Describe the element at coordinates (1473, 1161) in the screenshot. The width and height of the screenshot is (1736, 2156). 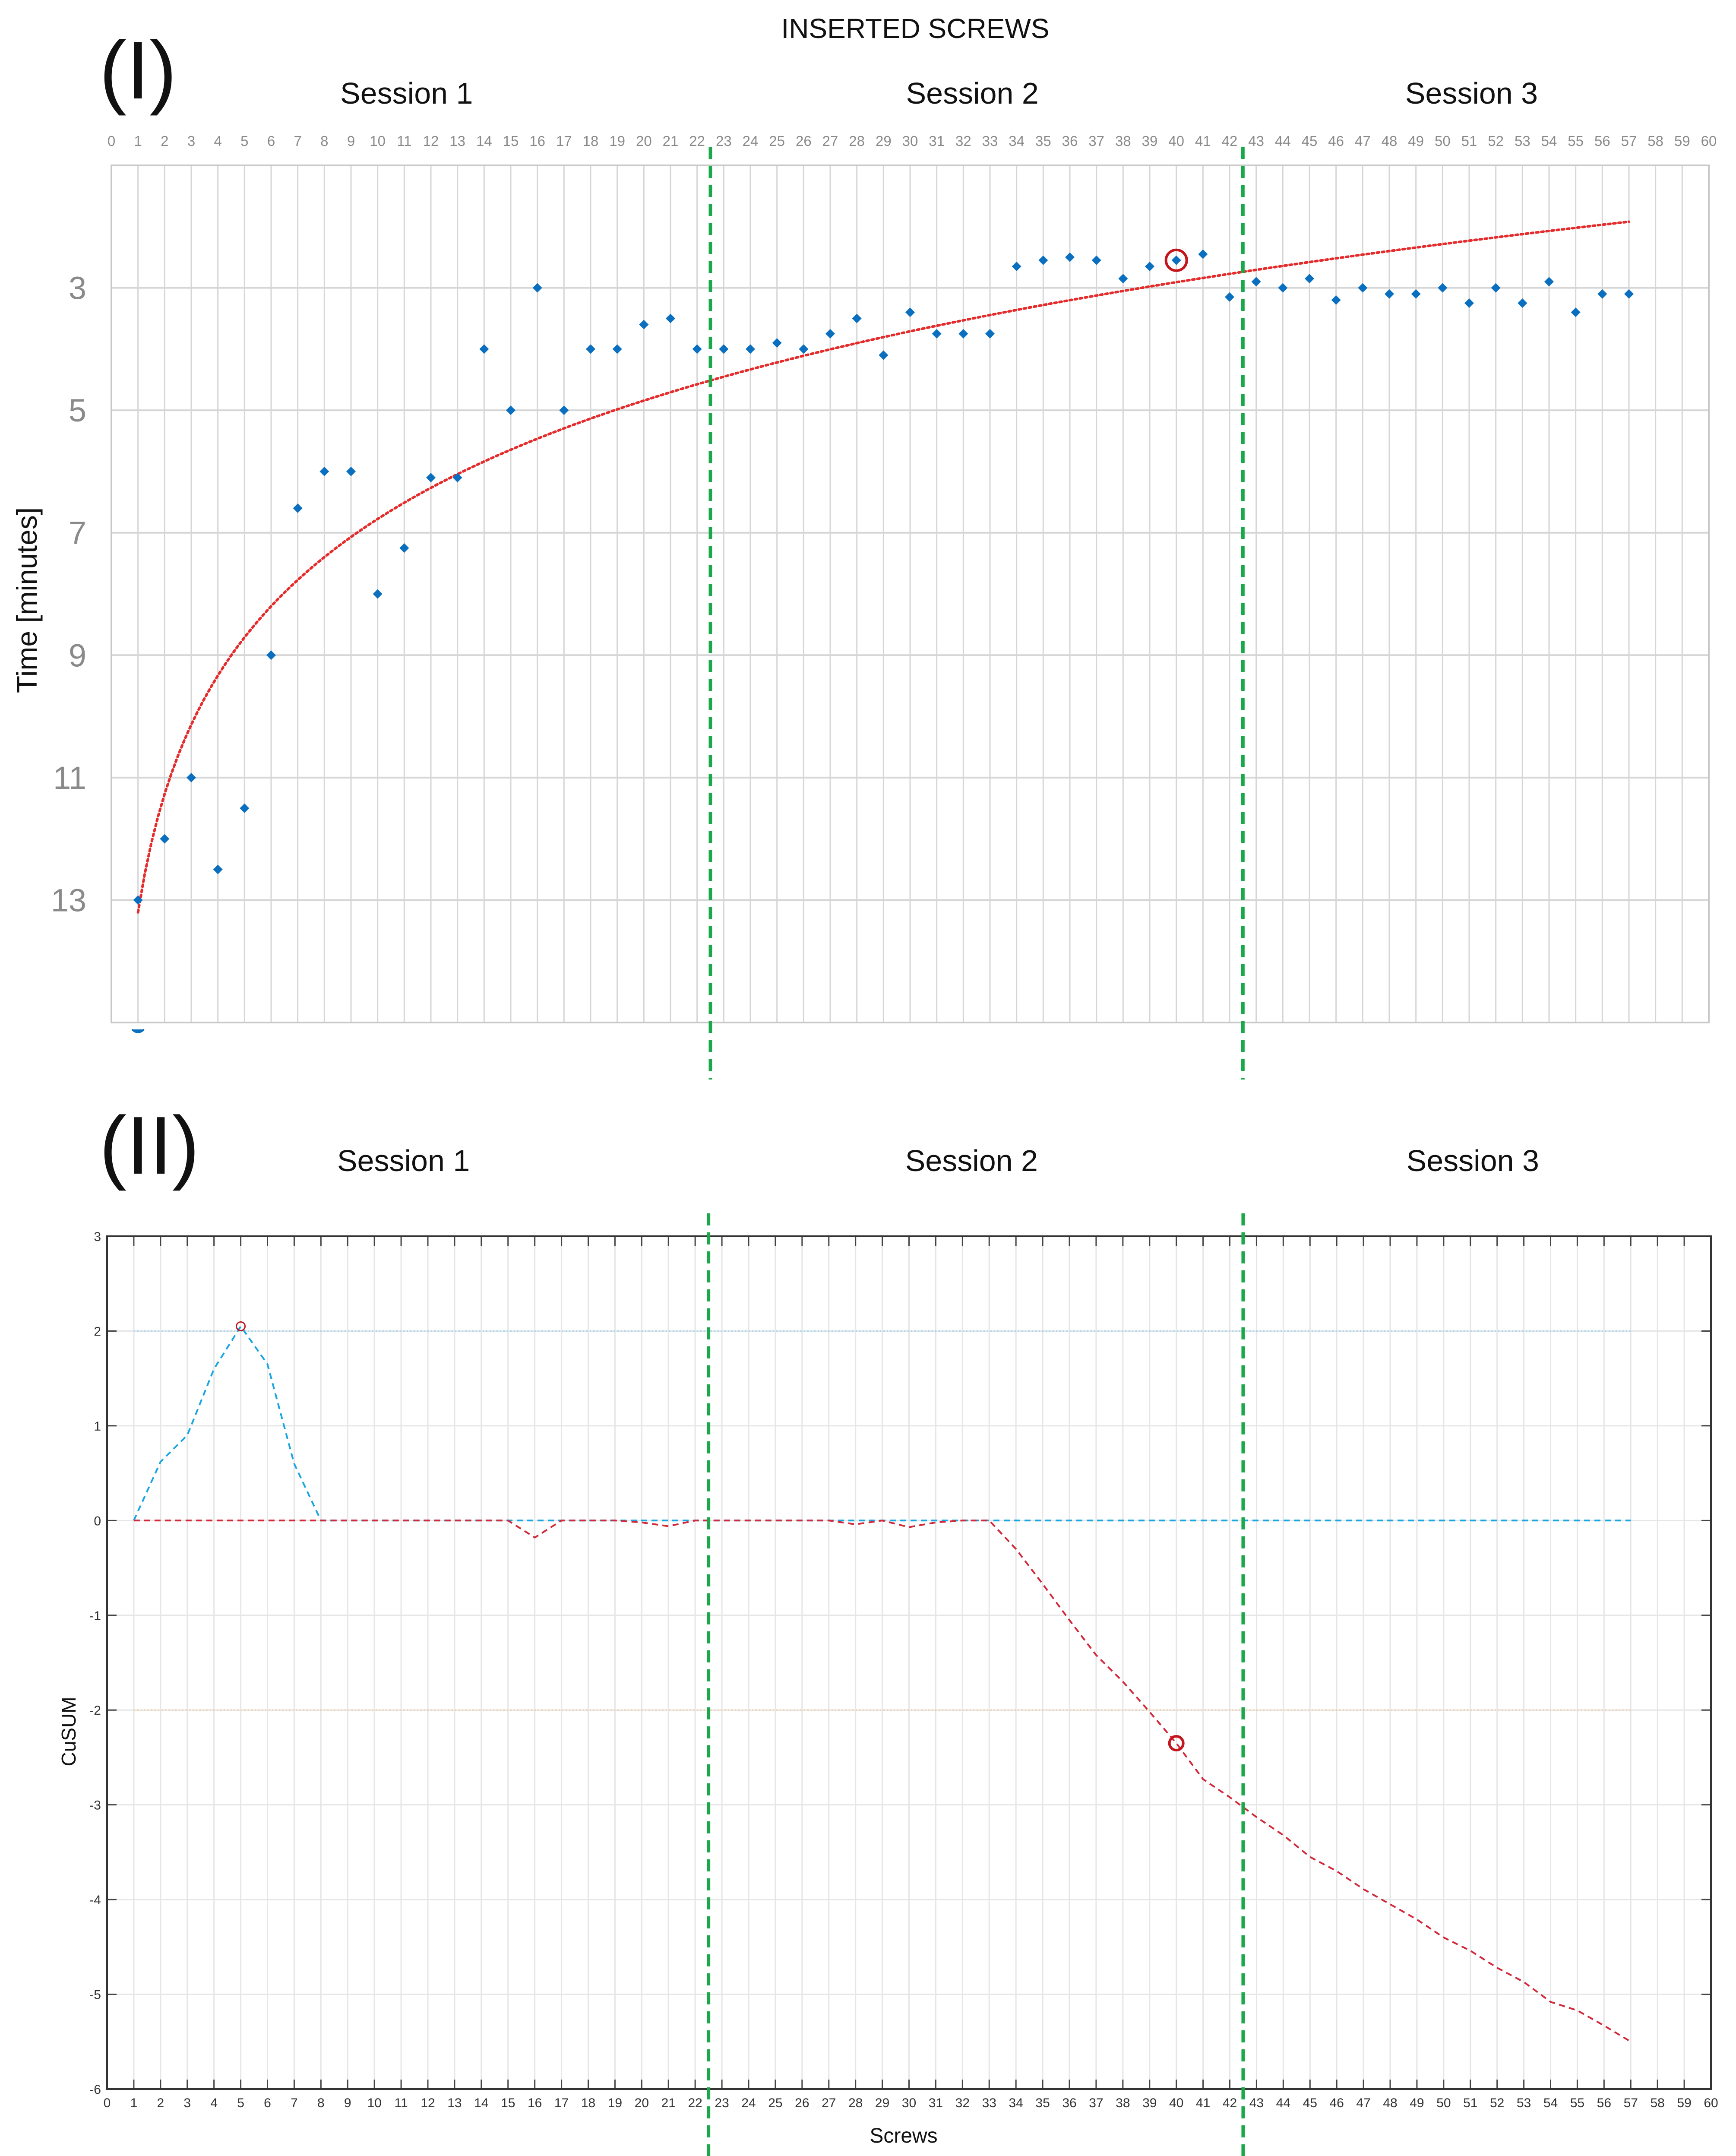
I see `panel-2-session-label: Session 3` at that location.